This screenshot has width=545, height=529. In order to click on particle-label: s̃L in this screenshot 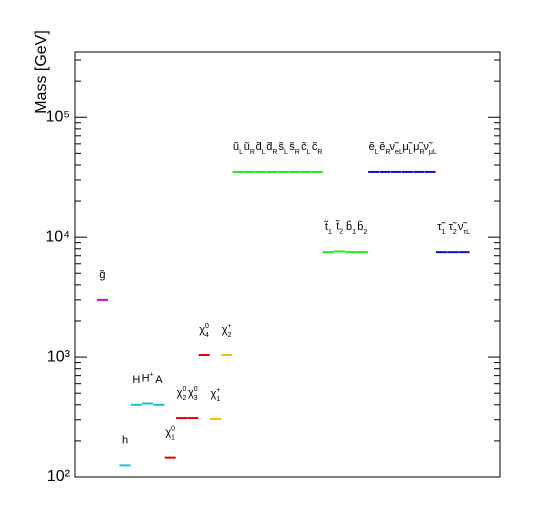, I will do `click(283, 148)`.